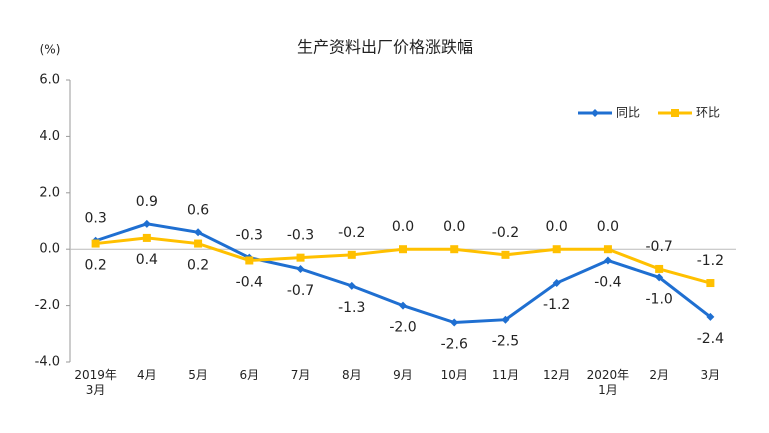  Describe the element at coordinates (710, 339) in the screenshot. I see `data-label: -2.4` at that location.